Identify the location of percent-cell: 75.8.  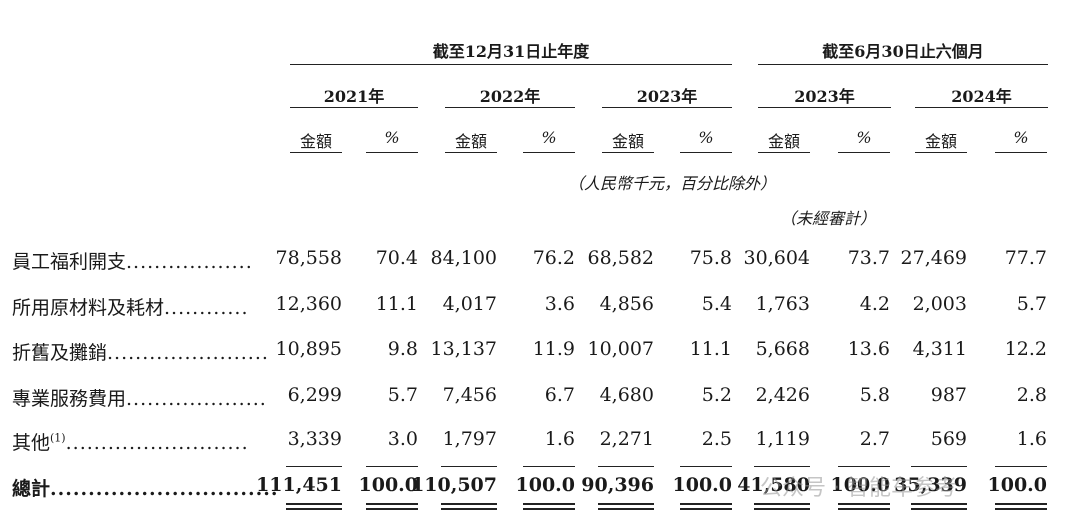
(710, 258).